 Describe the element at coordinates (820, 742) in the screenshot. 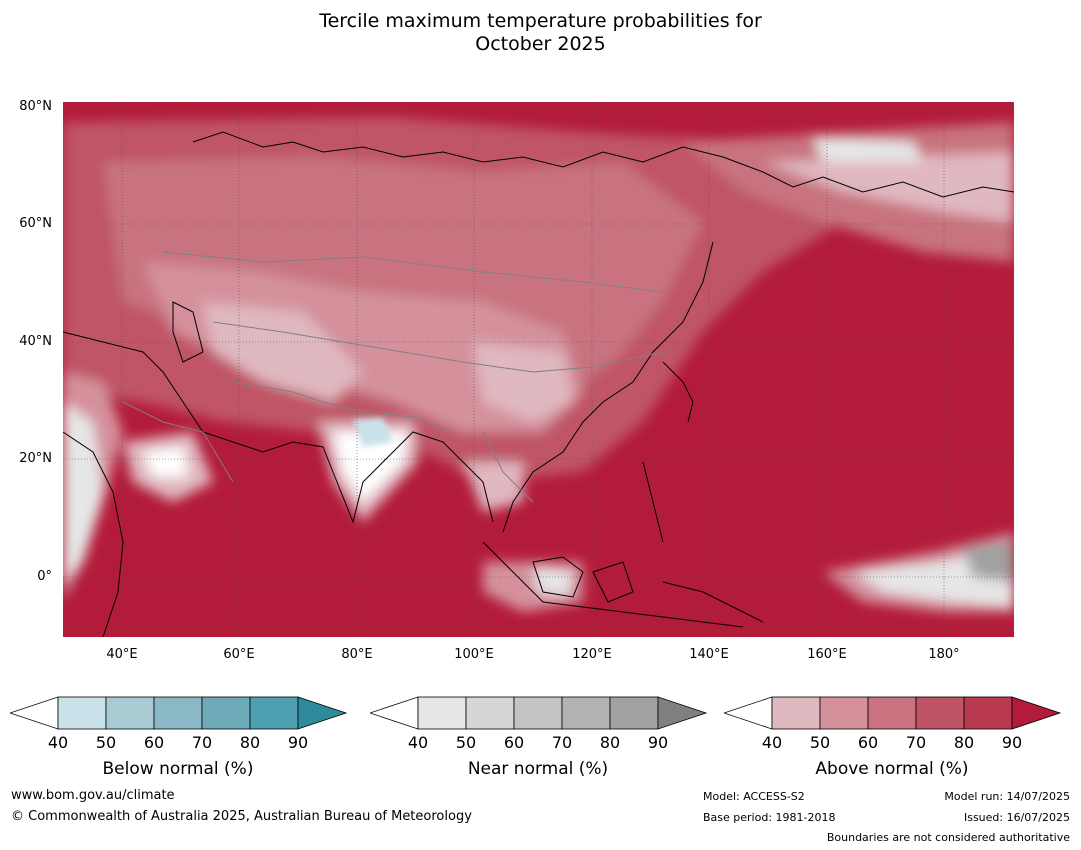

I see `cbar-above-tick-50: 50` at that location.